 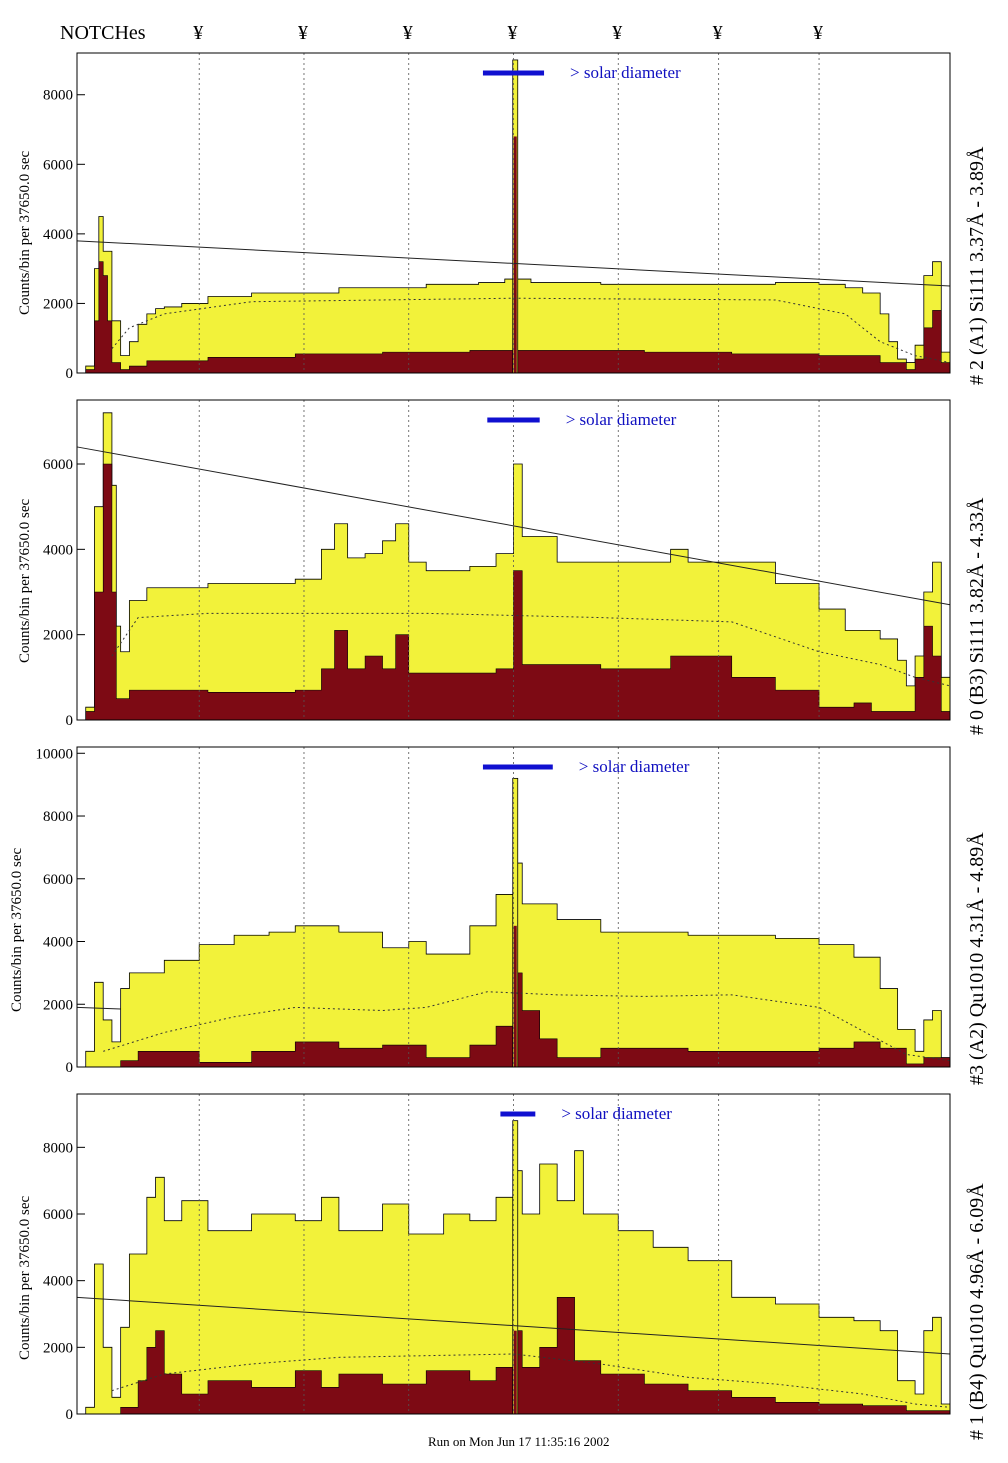 What do you see at coordinates (25, 580) in the screenshot?
I see `ylabel-panel-2: Counts/bin per 37650.0 sec` at bounding box center [25, 580].